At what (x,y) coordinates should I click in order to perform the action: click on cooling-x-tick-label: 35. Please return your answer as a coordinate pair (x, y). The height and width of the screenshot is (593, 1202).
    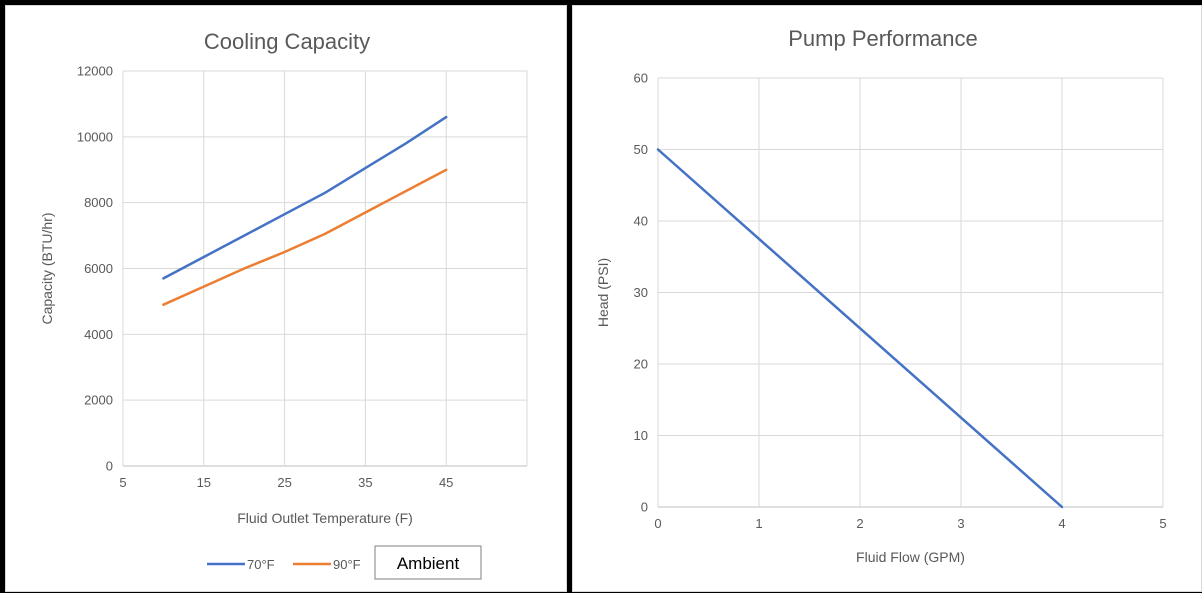
    Looking at the image, I should click on (365, 482).